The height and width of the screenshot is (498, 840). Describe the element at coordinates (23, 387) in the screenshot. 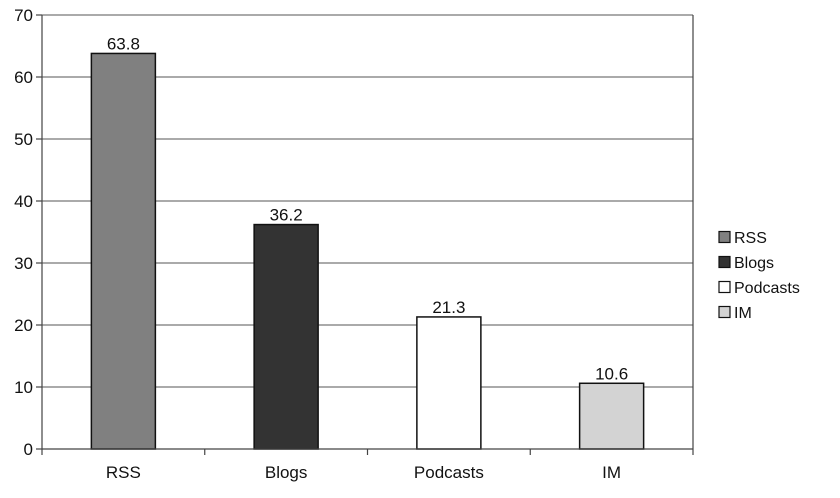

I see `y-tick-label: 10` at that location.